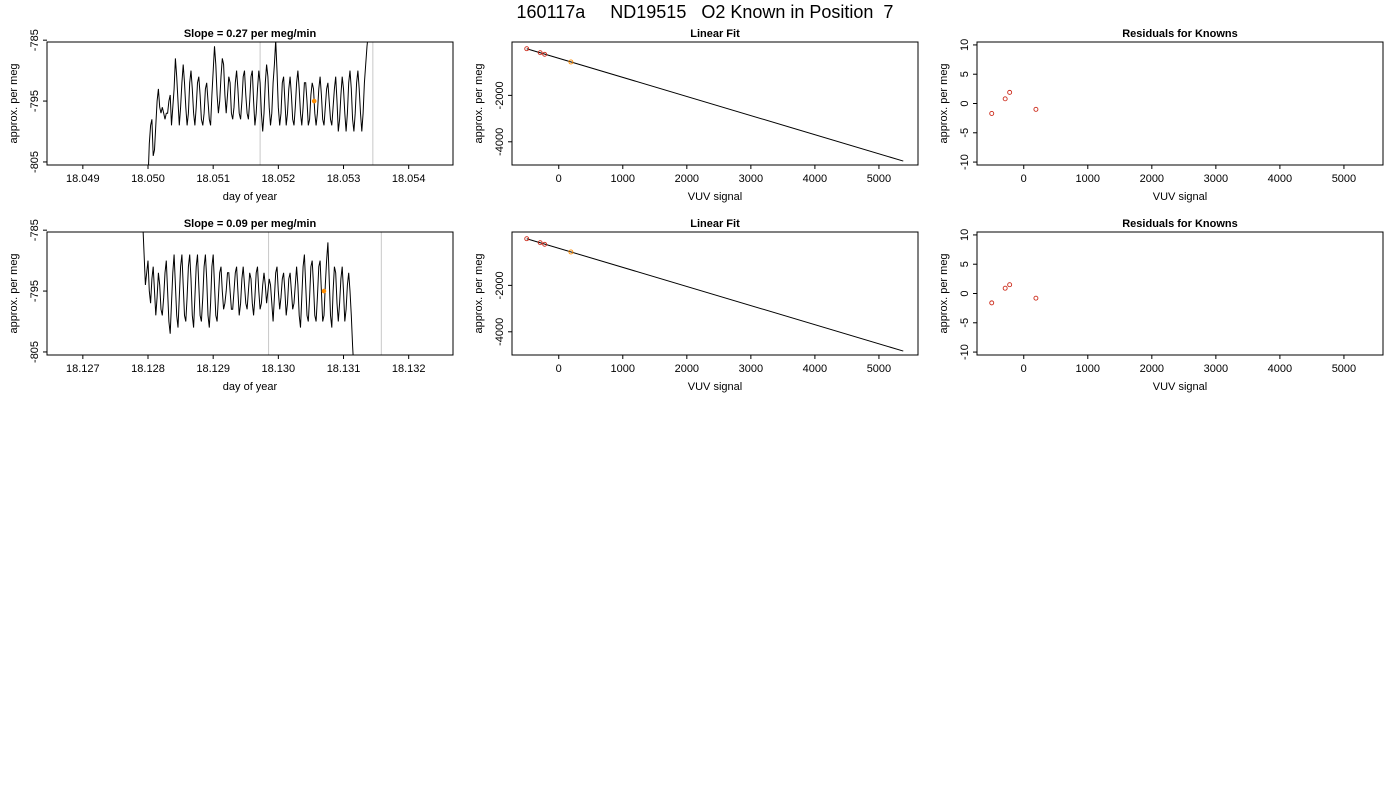 This screenshot has width=1400, height=800. I want to click on y-tick-label: -785, so click(35, 230).